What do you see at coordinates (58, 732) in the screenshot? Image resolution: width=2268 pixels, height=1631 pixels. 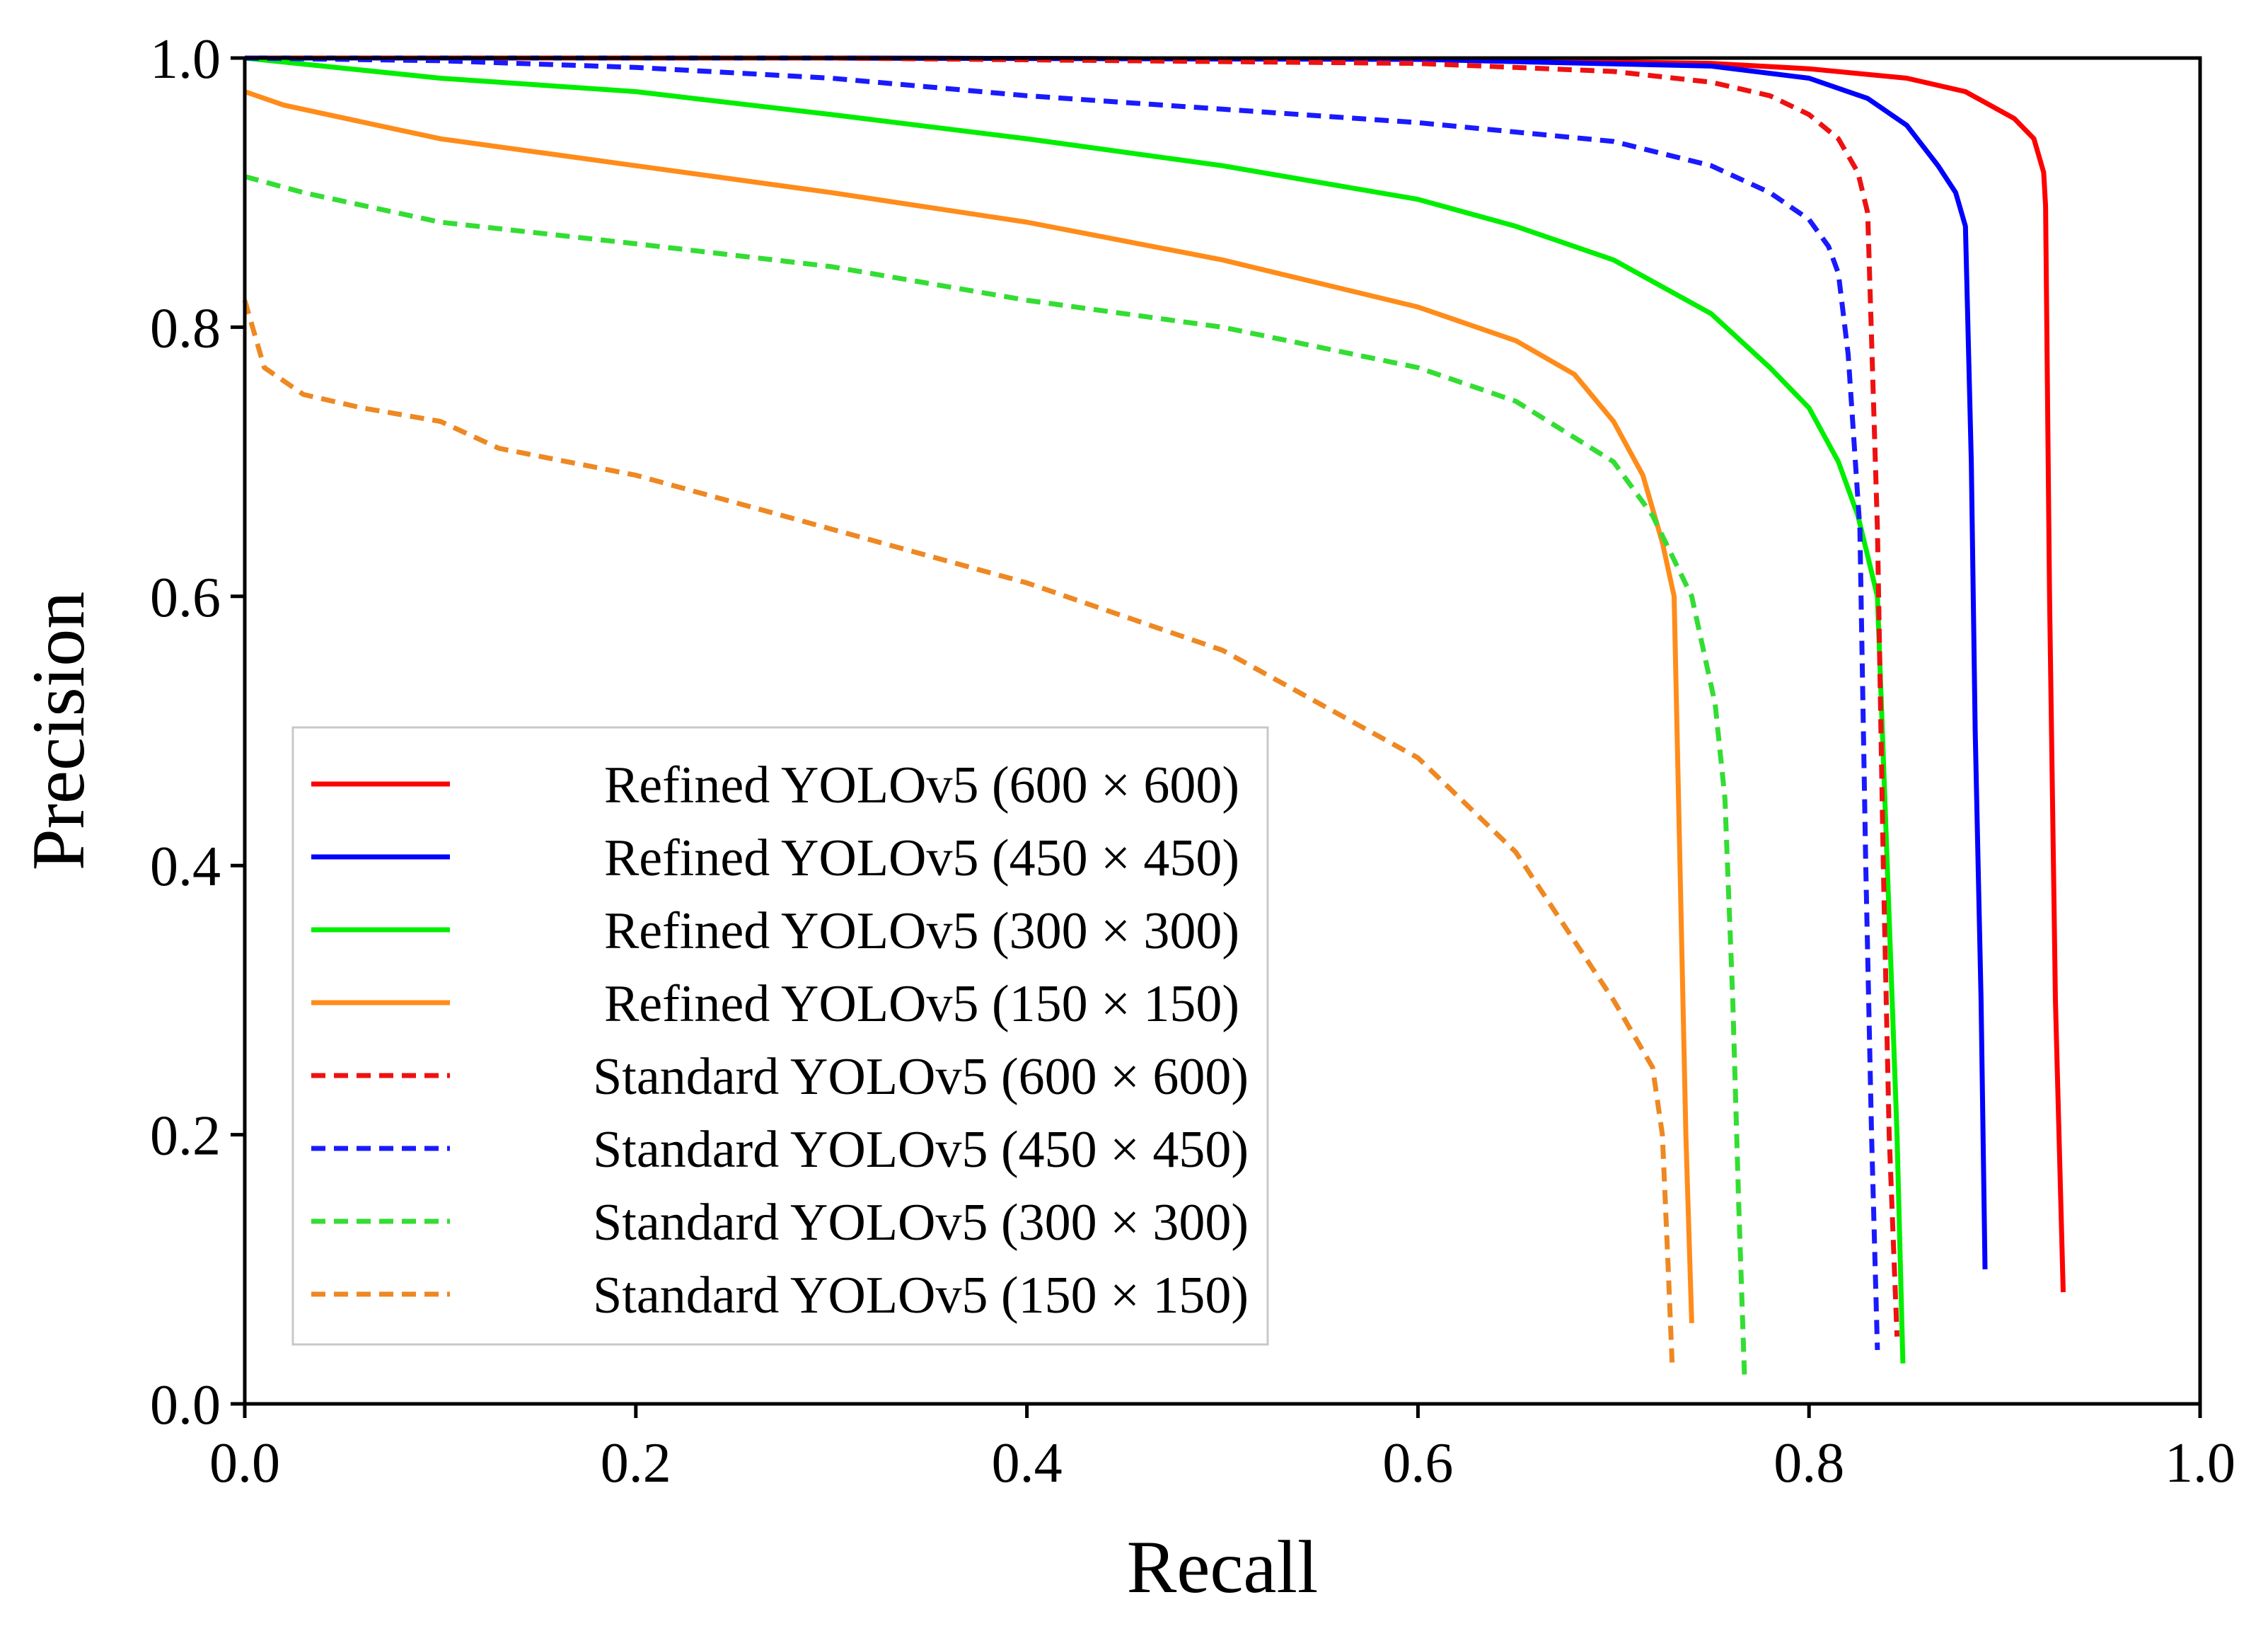 I see `y-axis-label: Precision` at bounding box center [58, 732].